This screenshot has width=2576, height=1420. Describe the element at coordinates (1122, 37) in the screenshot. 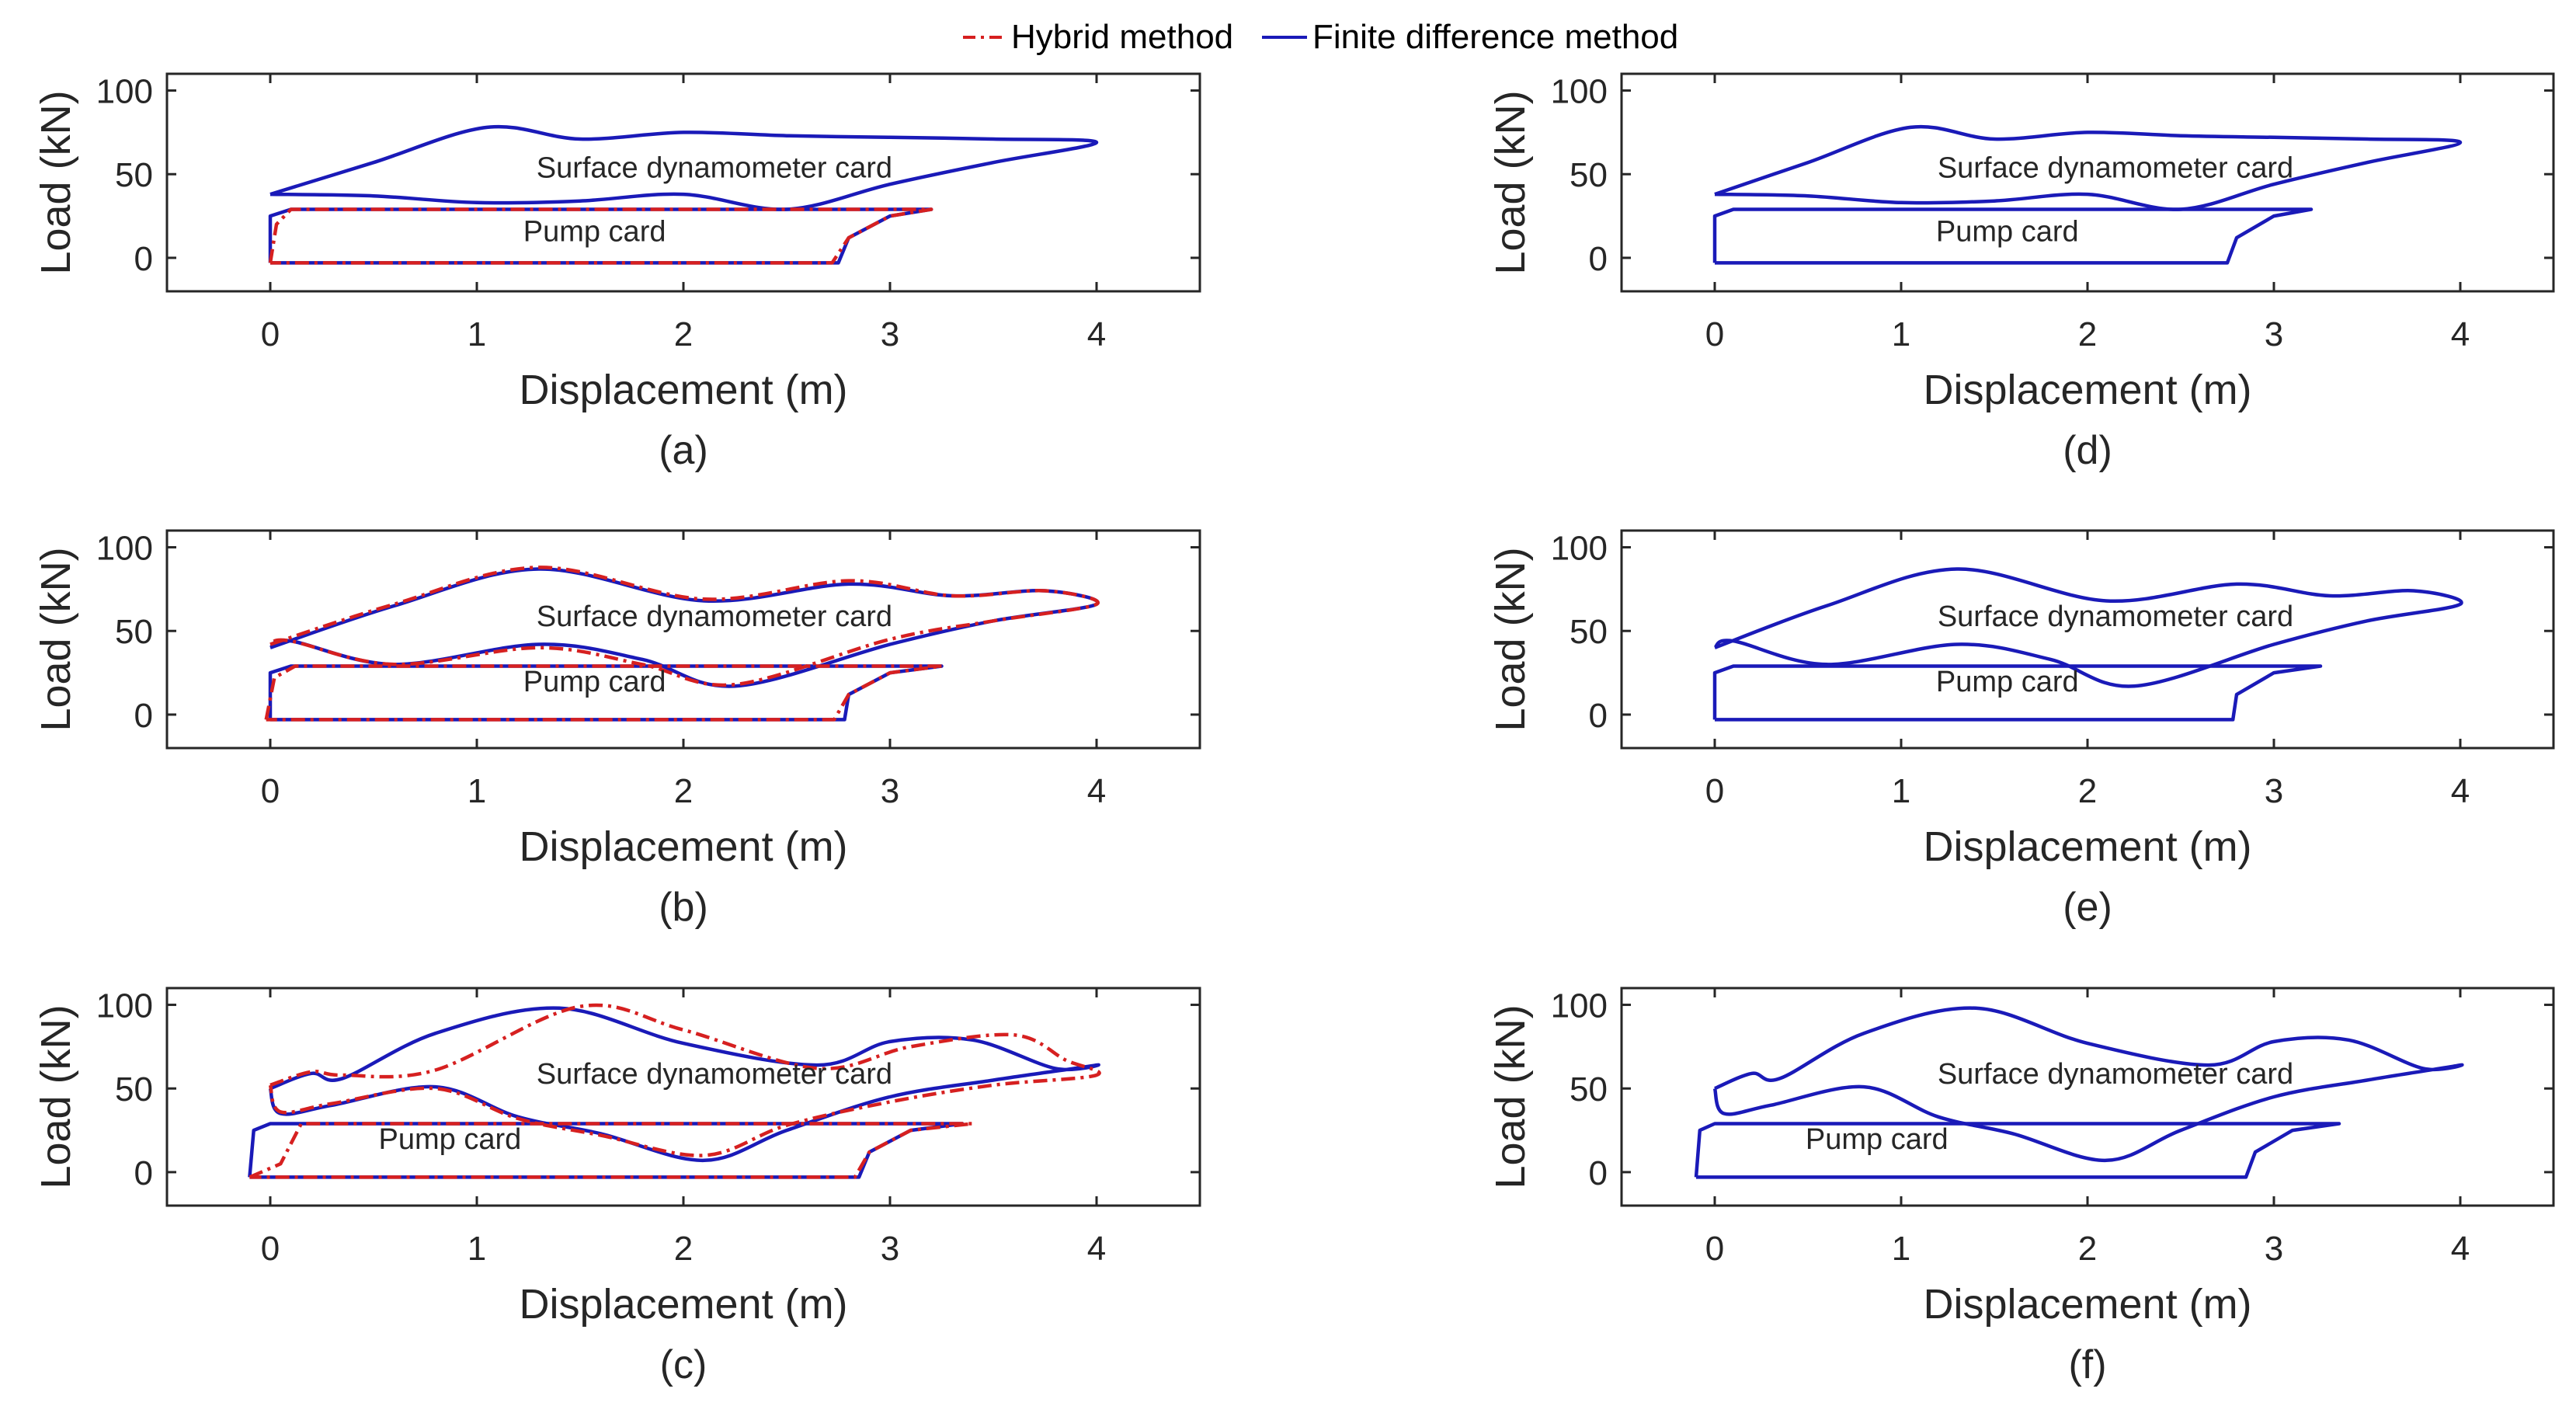

I see `legend-hybrid-label: Hybrid method` at that location.